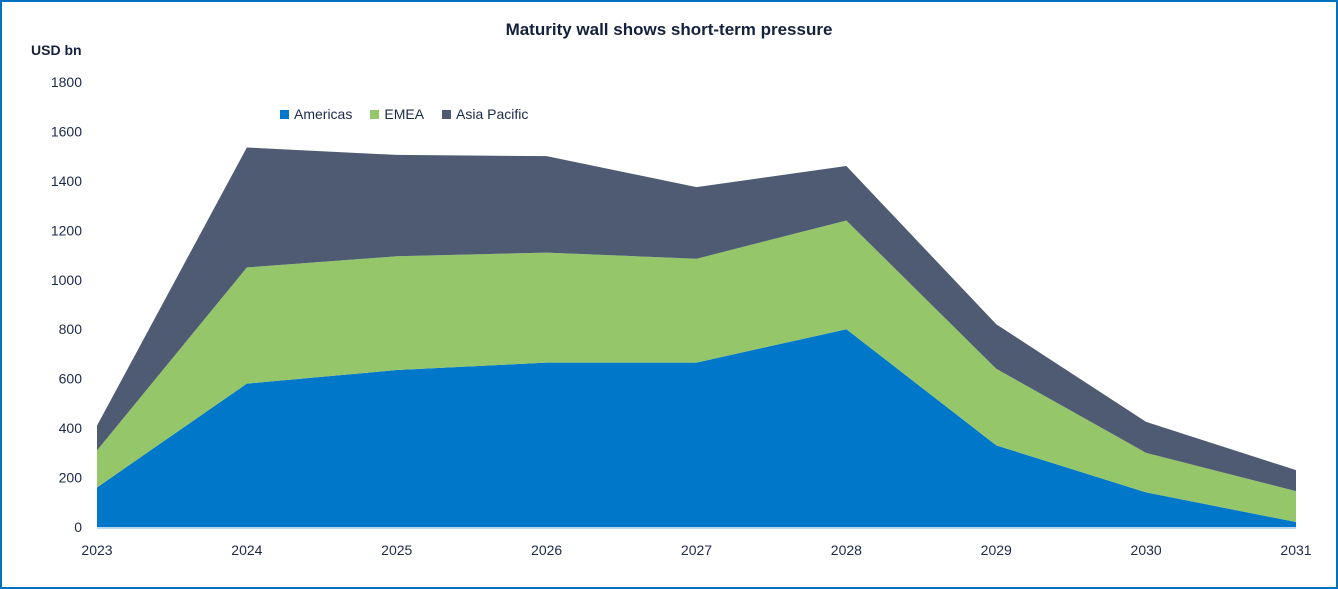 Image resolution: width=1338 pixels, height=589 pixels. Describe the element at coordinates (546, 550) in the screenshot. I see `x-tick-label: 2026` at that location.